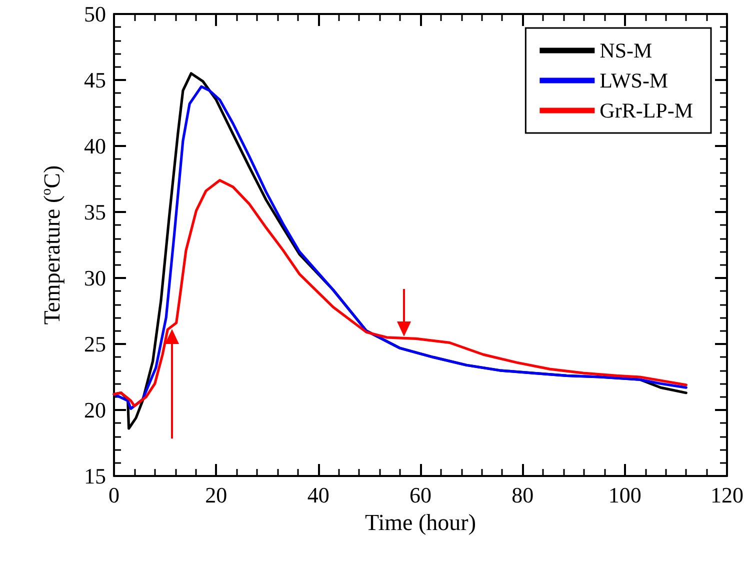 The image size is (751, 562). I want to click on y-axis-title: Temperature (oC), so click(52, 245).